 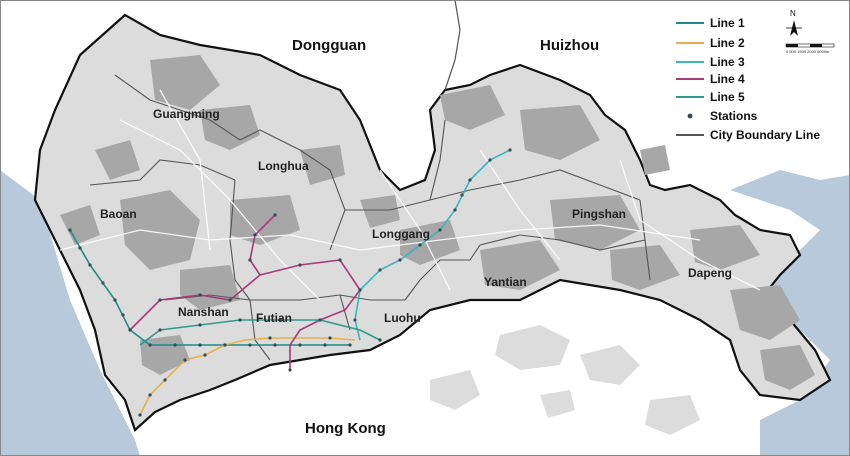 I want to click on label-nanshan: Nanshan, so click(x=203, y=312).